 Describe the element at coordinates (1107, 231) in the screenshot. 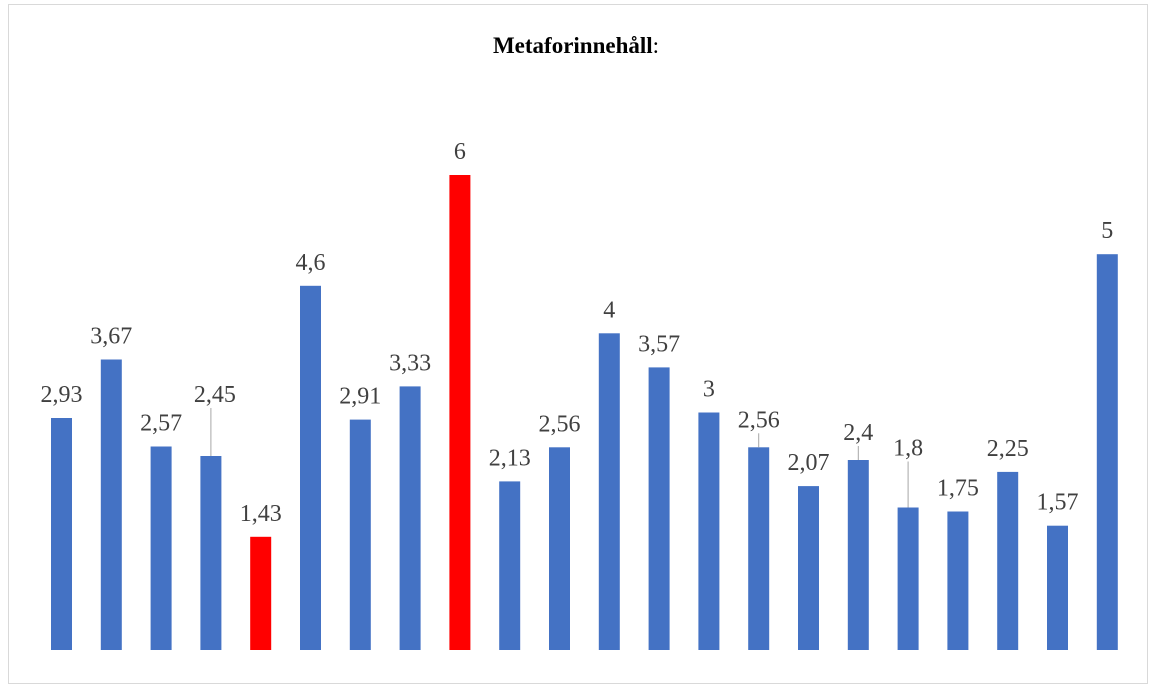

I see `data-label-21: 5` at that location.